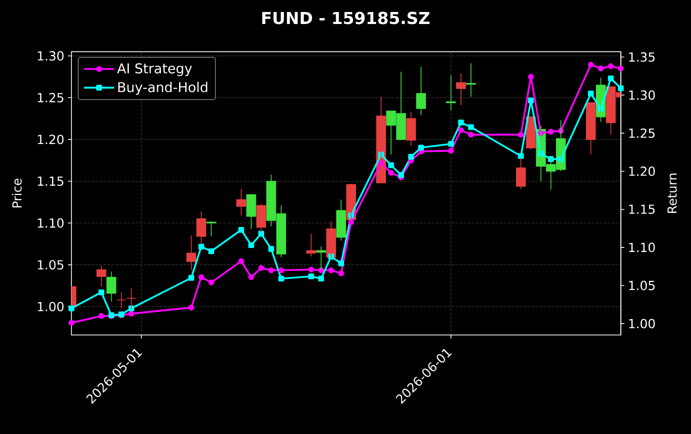 The image size is (691, 434). Describe the element at coordinates (346, 18) in the screenshot. I see `chart-title: FUND - 159185.SZ` at that location.